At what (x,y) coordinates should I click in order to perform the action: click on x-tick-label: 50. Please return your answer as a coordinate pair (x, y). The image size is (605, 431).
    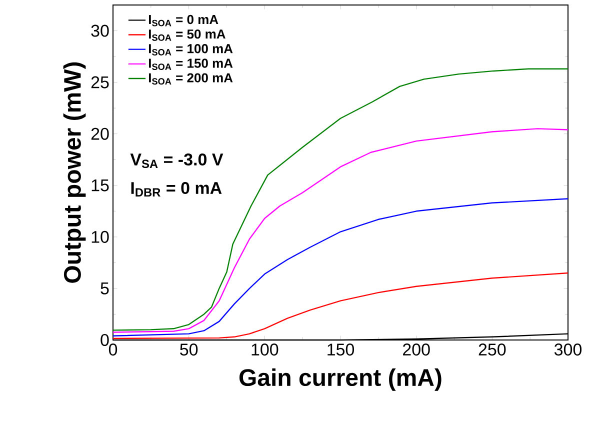
    Looking at the image, I should click on (189, 350).